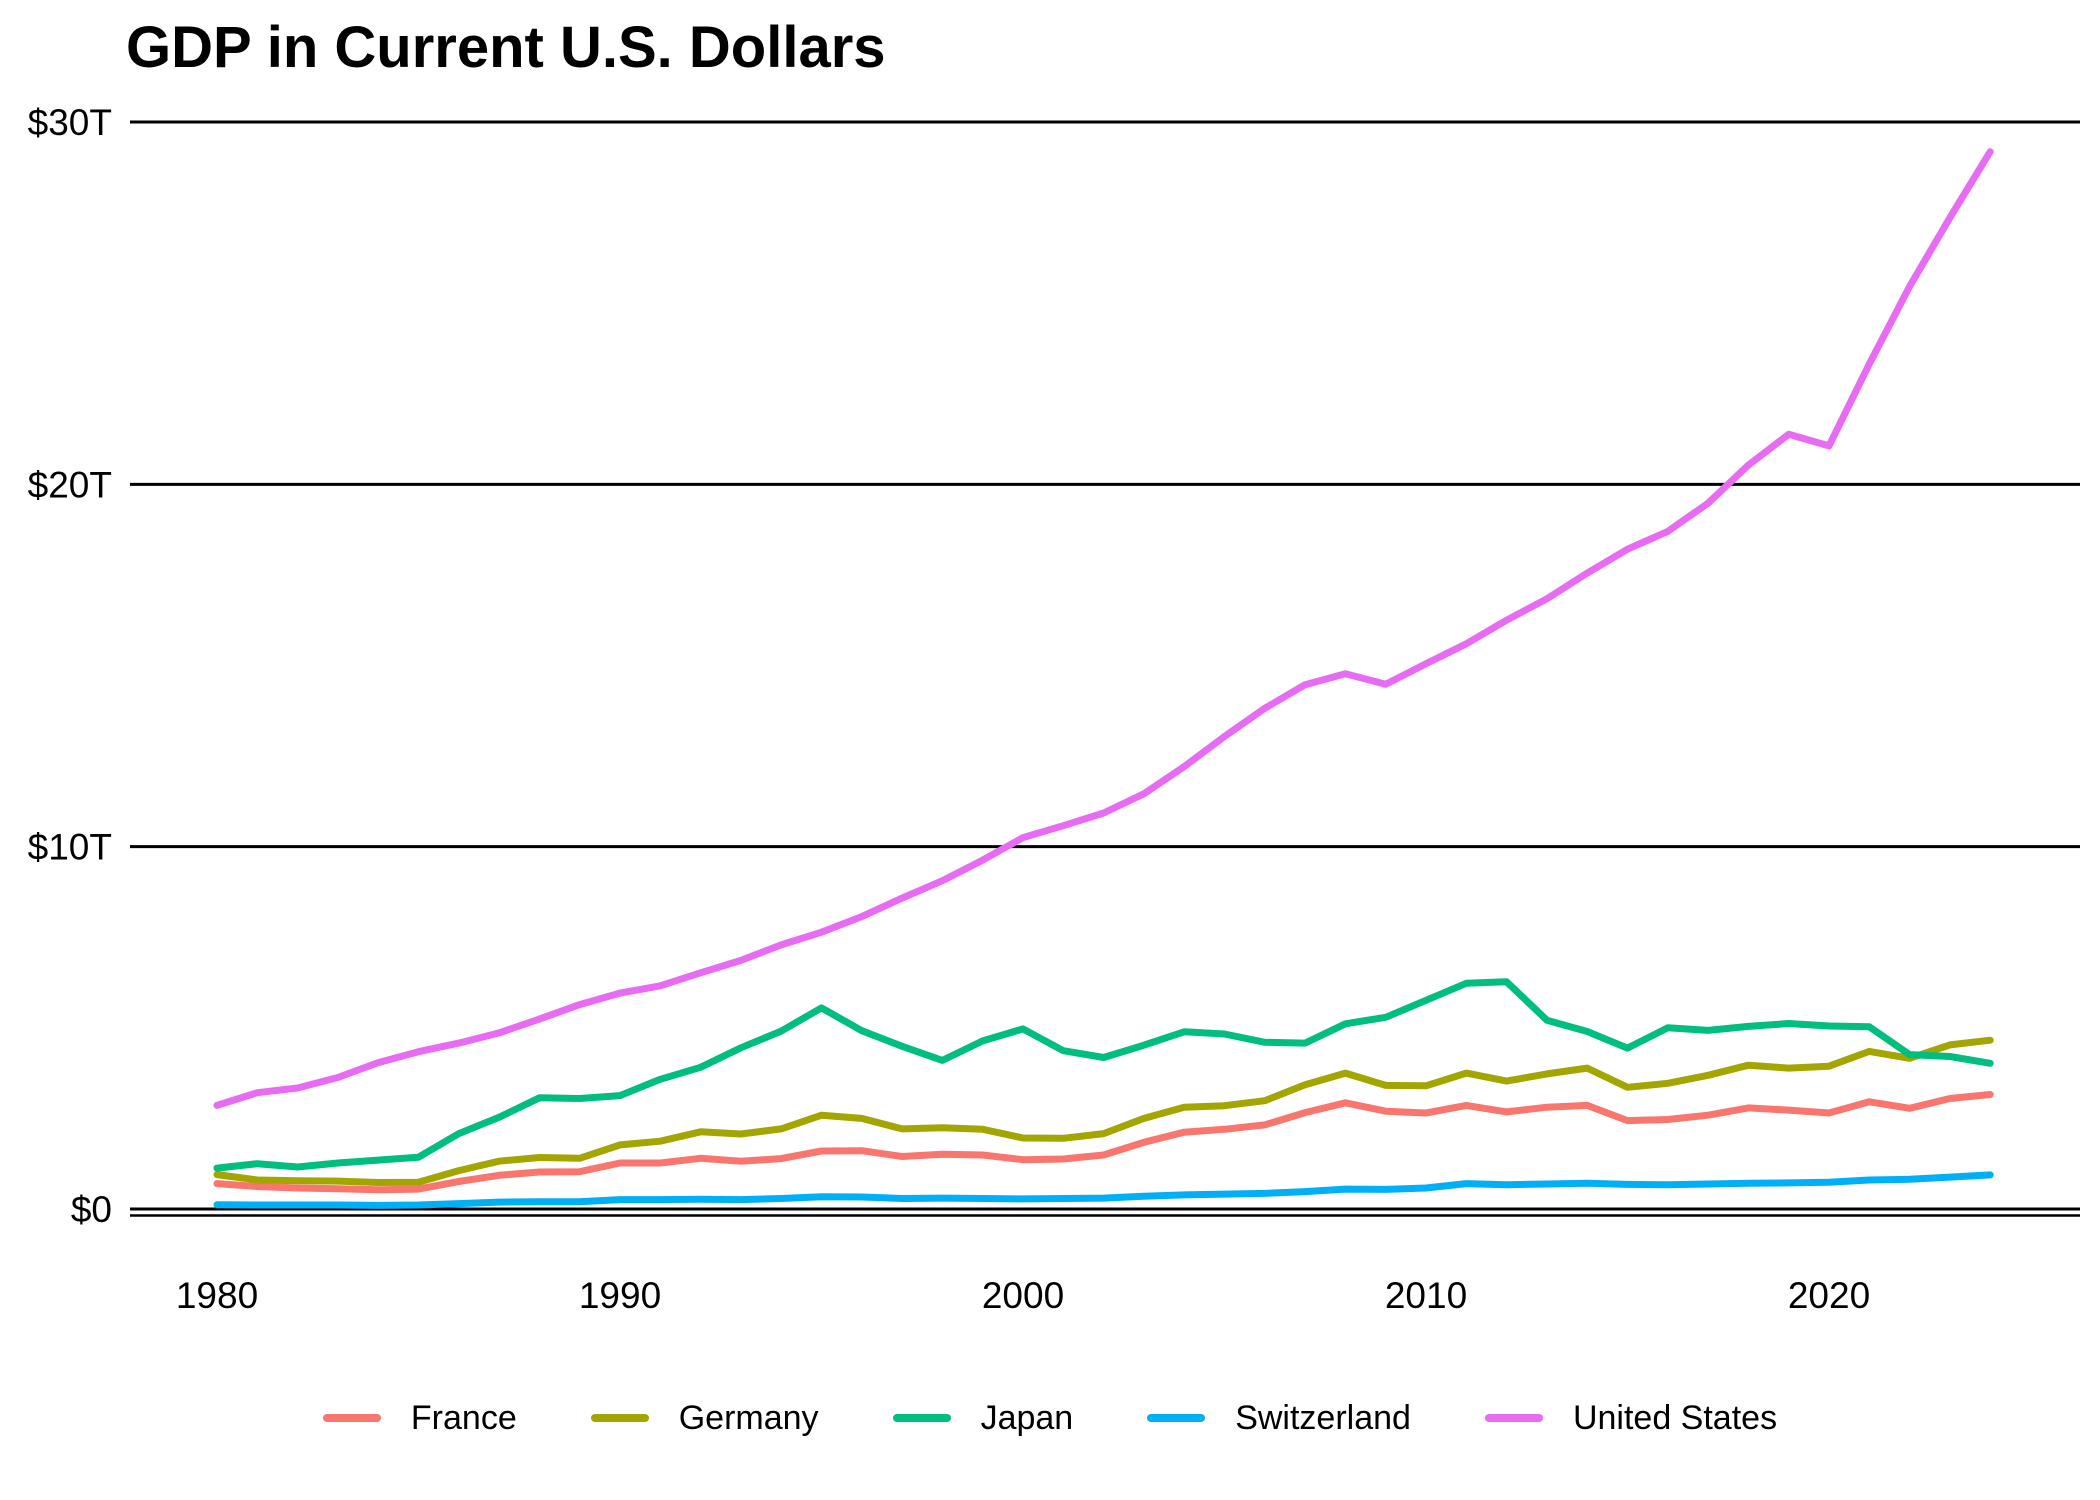  Describe the element at coordinates (70, 484) in the screenshot. I see `y-tick-label-20: $20T` at that location.